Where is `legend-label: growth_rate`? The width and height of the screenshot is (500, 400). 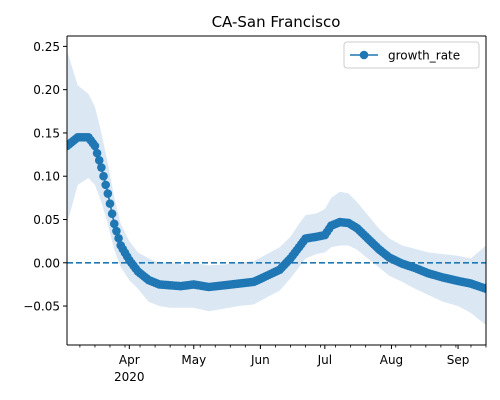 legend-label: growth_rate is located at coordinates (424, 56).